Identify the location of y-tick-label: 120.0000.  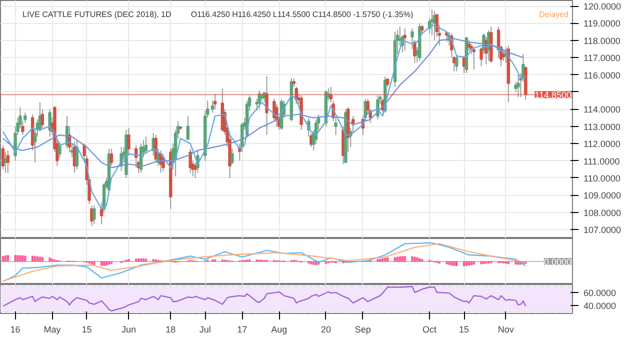
(603, 7).